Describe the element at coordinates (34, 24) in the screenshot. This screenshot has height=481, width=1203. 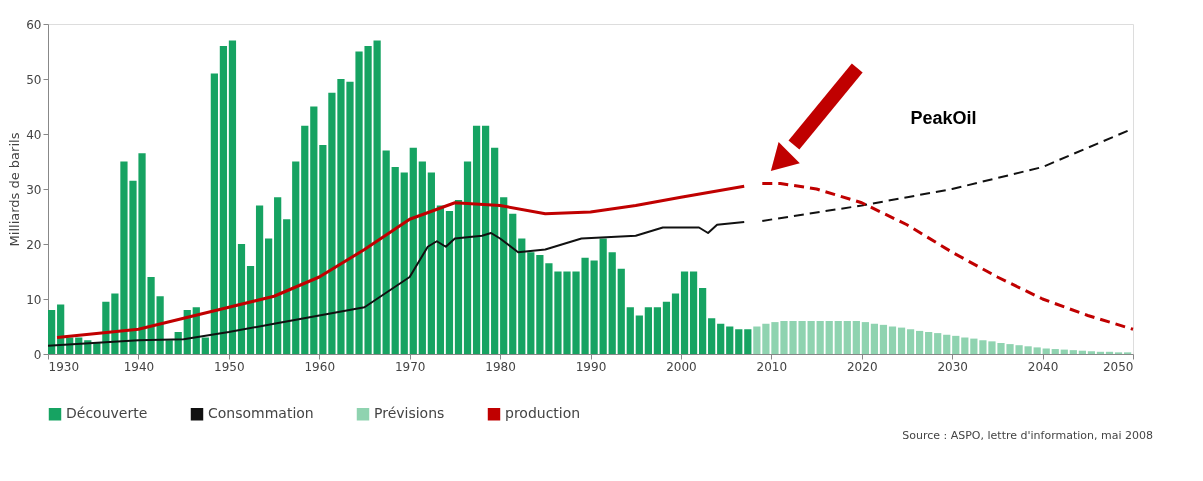
I see `y-tick-label: 60` at that location.